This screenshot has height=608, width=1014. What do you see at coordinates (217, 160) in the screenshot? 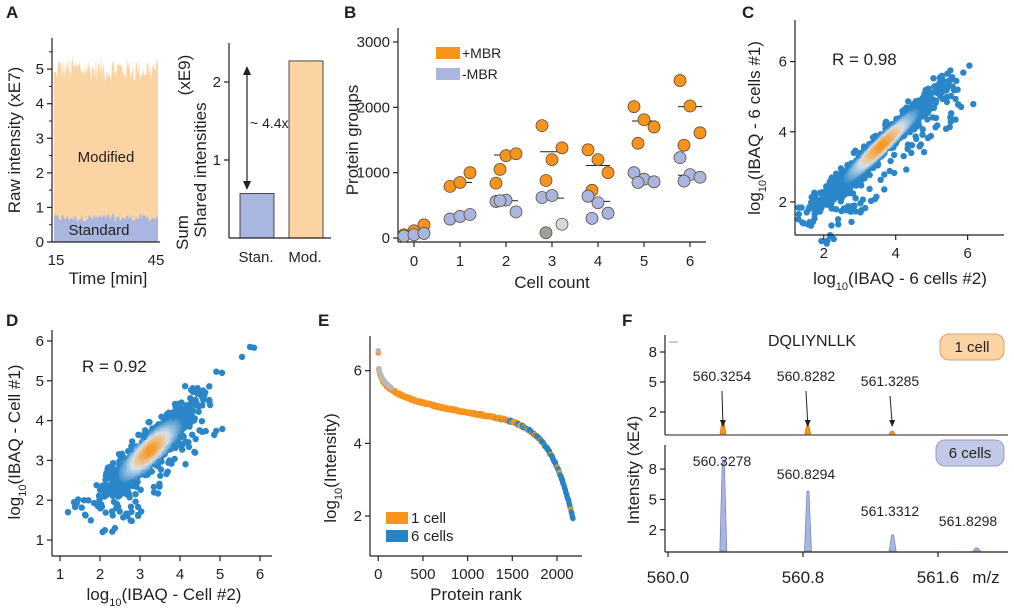
I see `panel-a-bar-ytick-label: 1` at bounding box center [217, 160].